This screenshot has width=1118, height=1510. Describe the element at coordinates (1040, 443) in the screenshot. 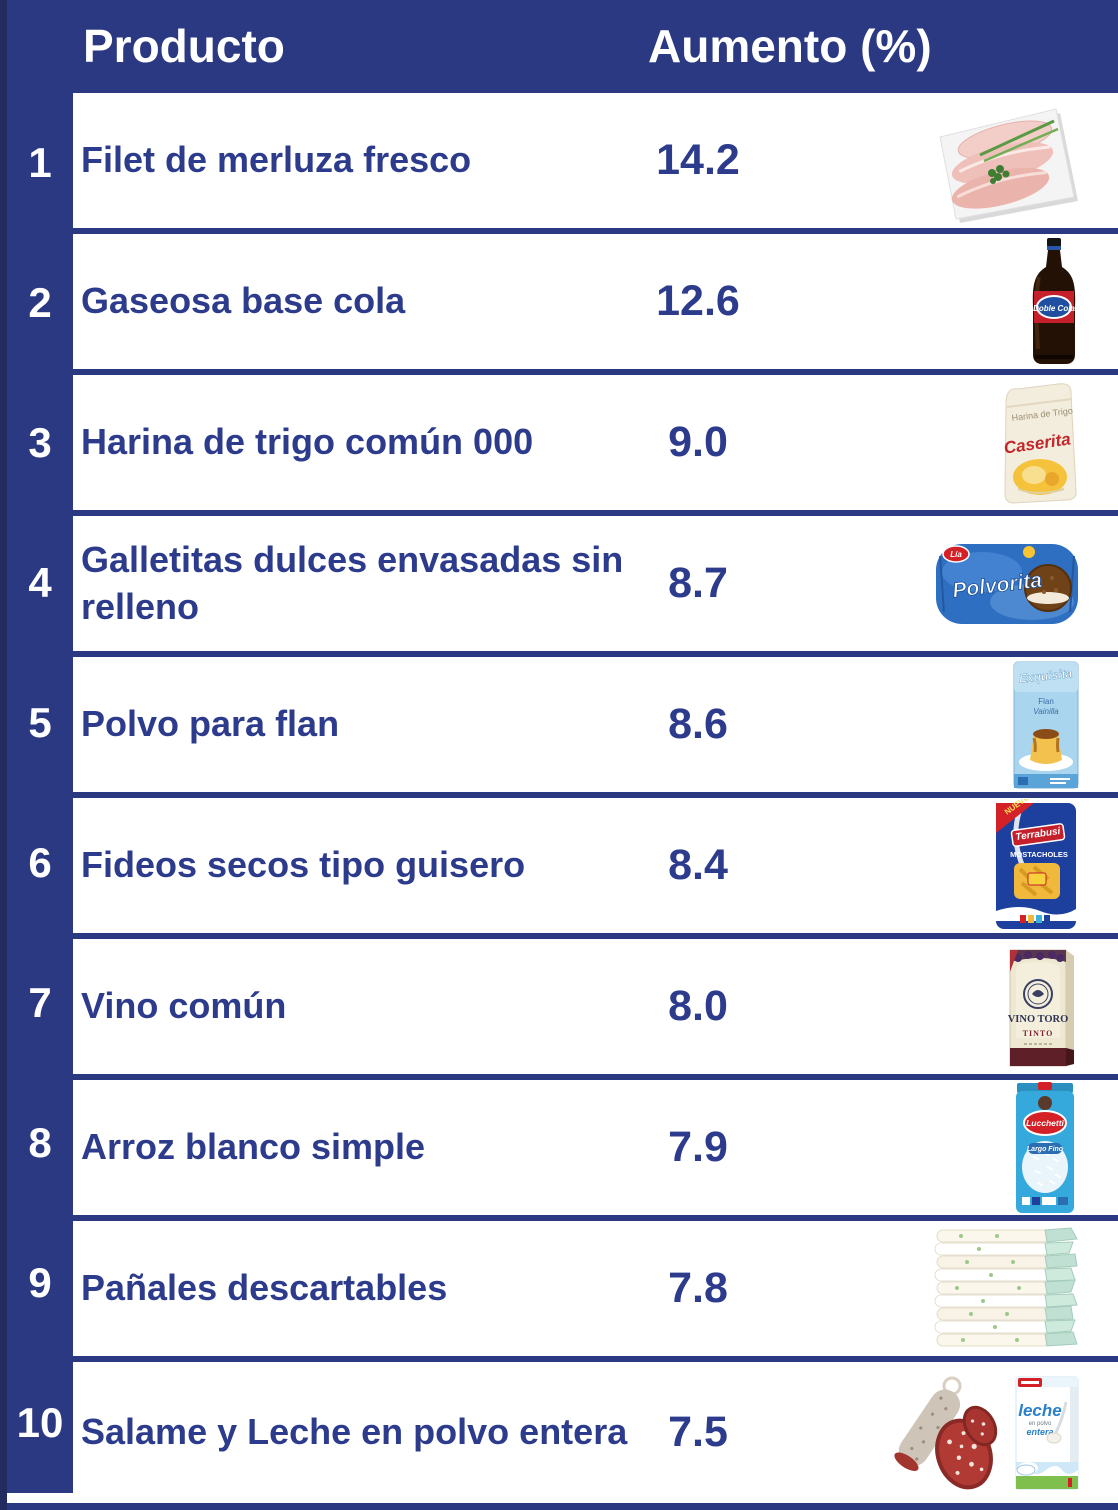

I see `flour-bag-image: Harina de Trigo Caserita` at that location.